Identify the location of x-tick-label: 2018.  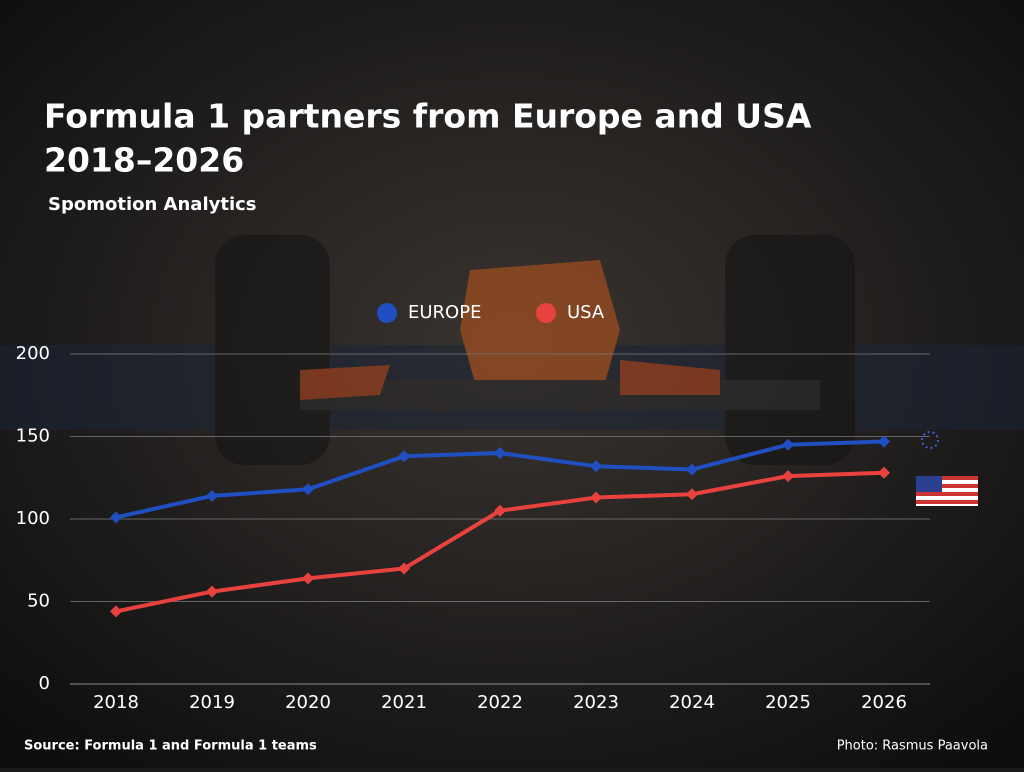
(116, 702).